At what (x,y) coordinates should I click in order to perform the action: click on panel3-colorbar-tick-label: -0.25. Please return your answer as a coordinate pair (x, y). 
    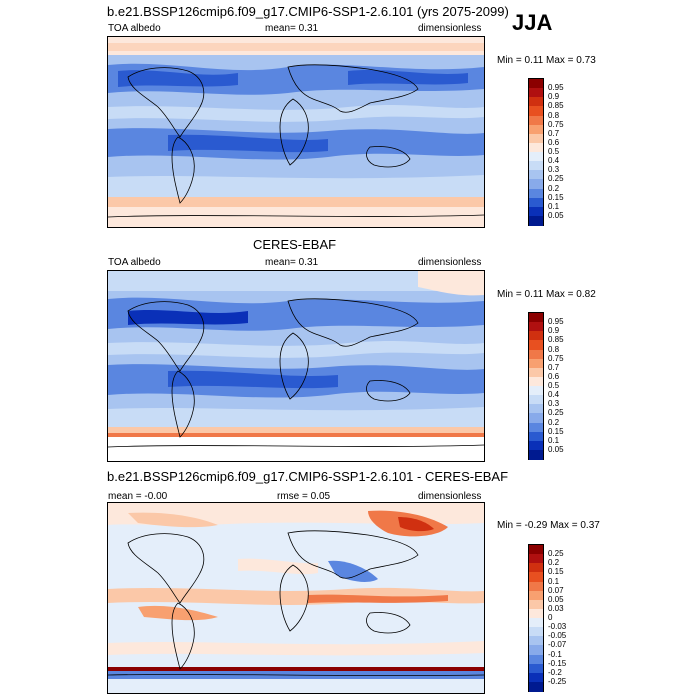
    Looking at the image, I should click on (557, 681).